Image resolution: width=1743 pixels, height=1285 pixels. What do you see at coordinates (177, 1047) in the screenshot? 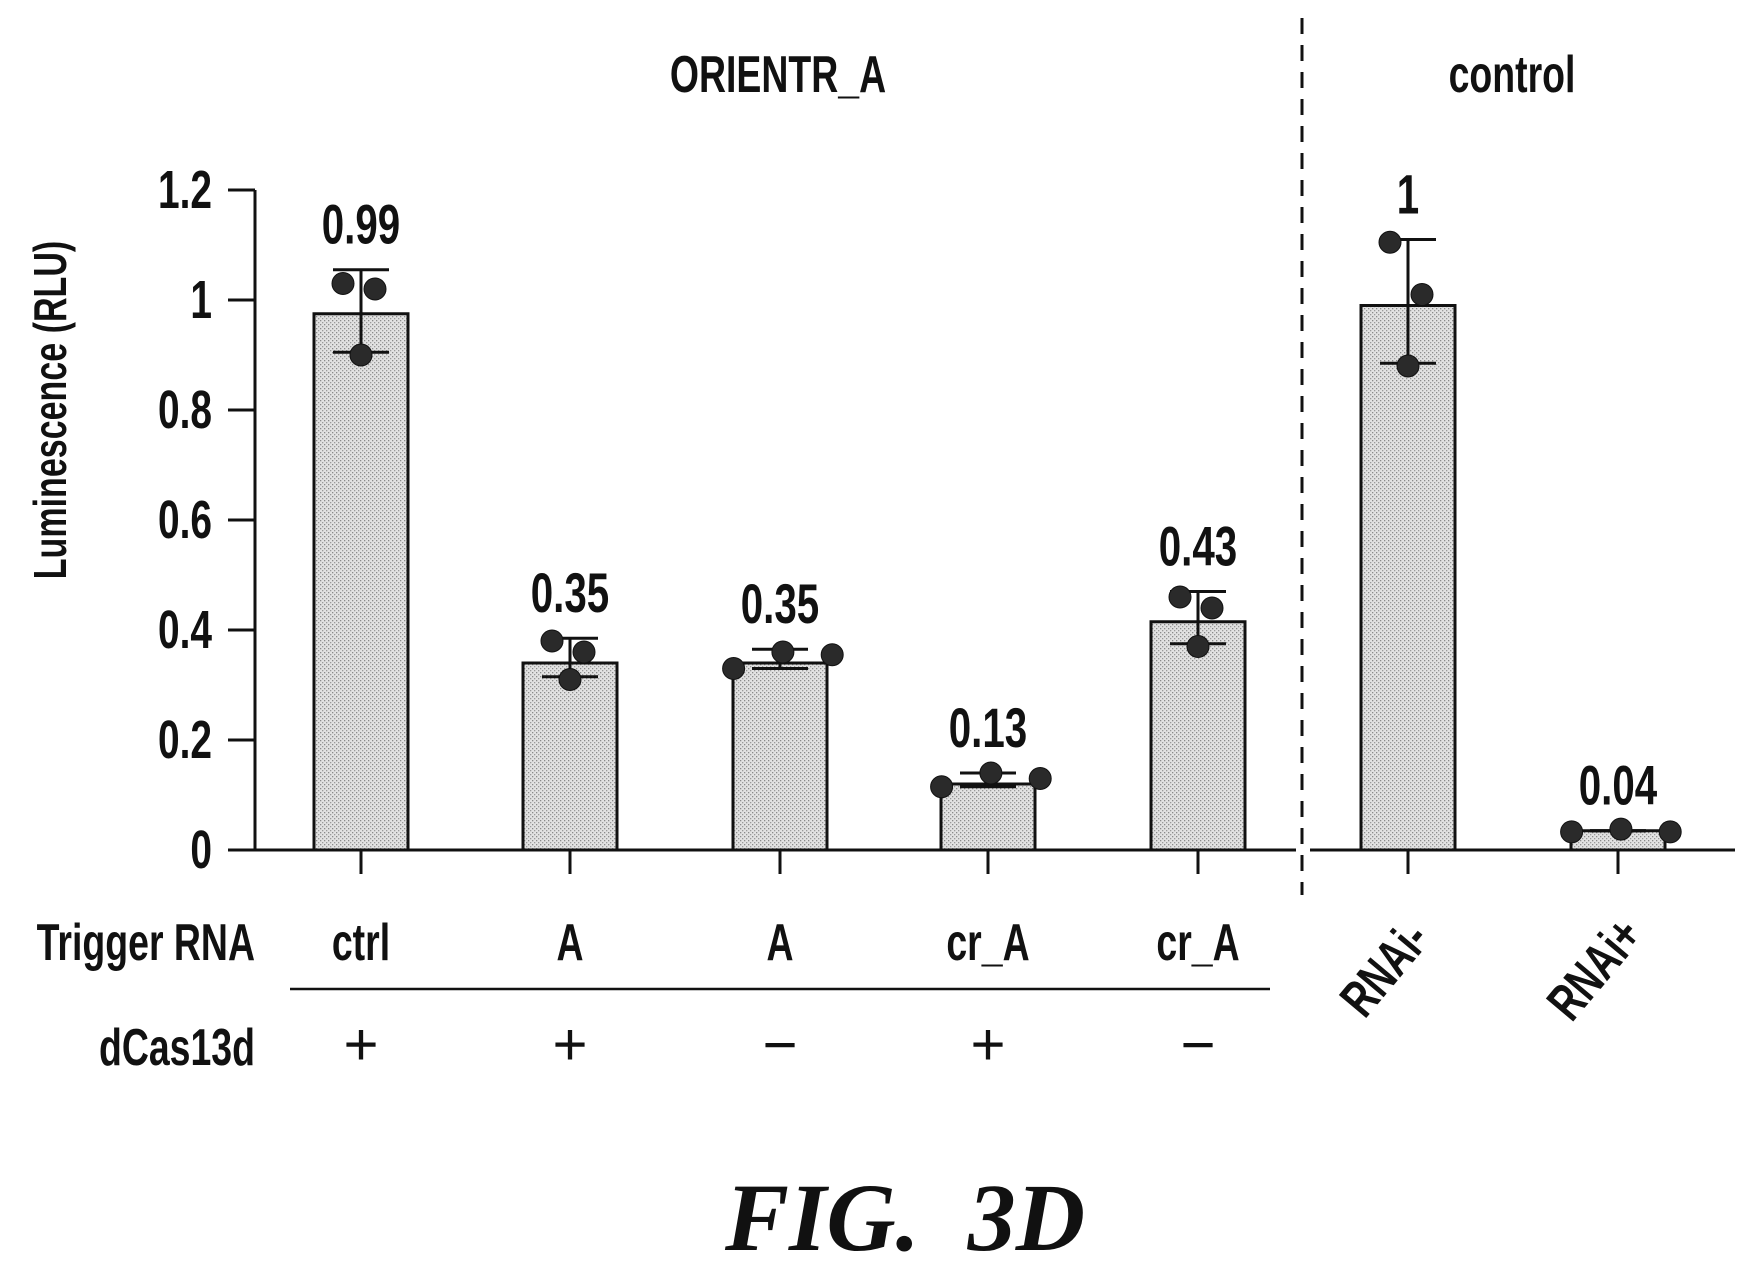
I see `dcas13d-row-label: dCas13d` at bounding box center [177, 1047].